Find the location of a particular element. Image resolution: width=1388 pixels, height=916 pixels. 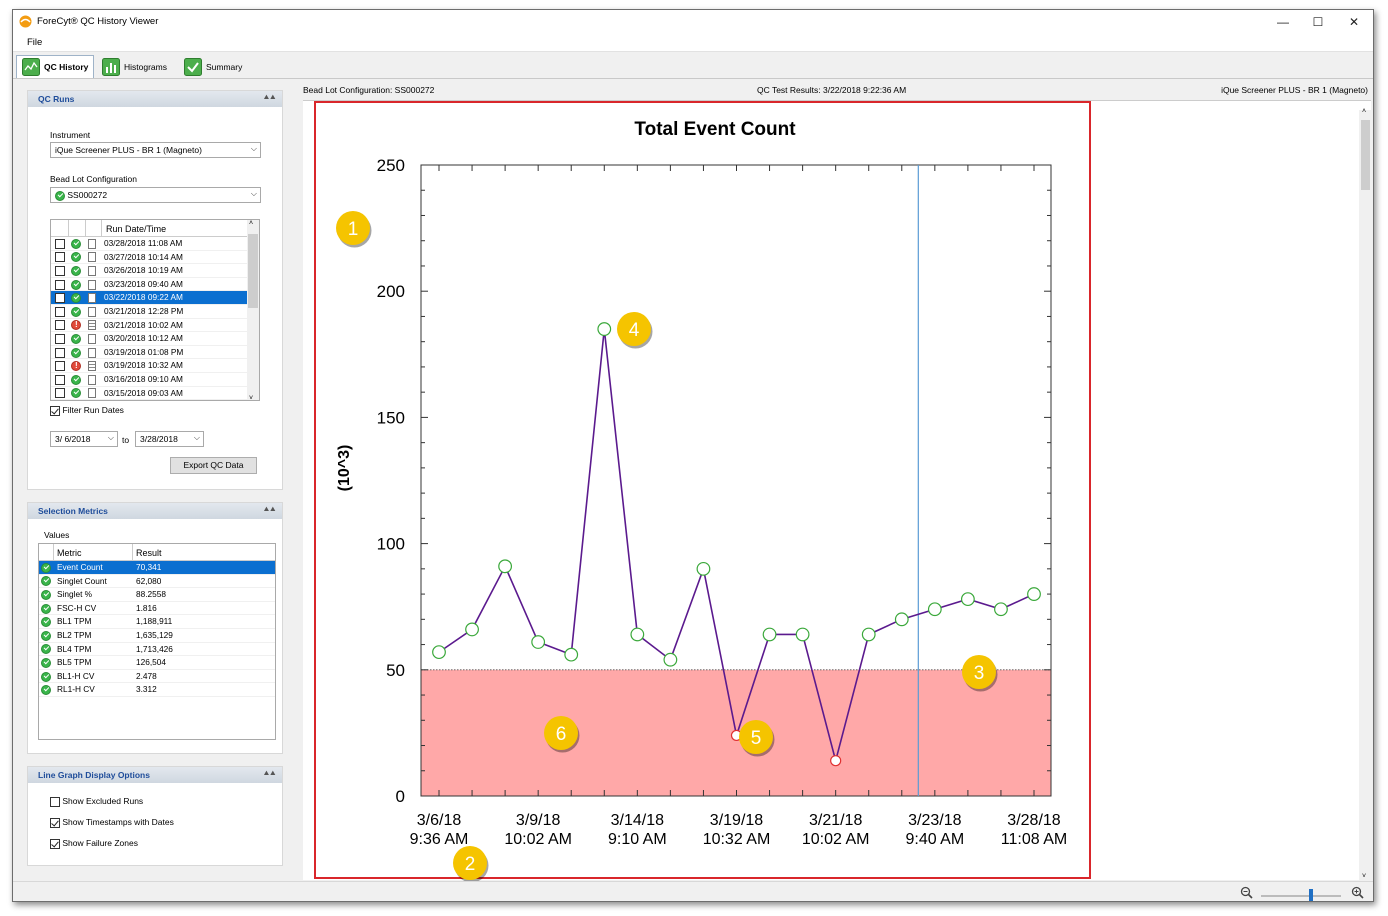

selection-metrics-header: Selection Metrics ⯅⯅ is located at coordinates (155, 511).